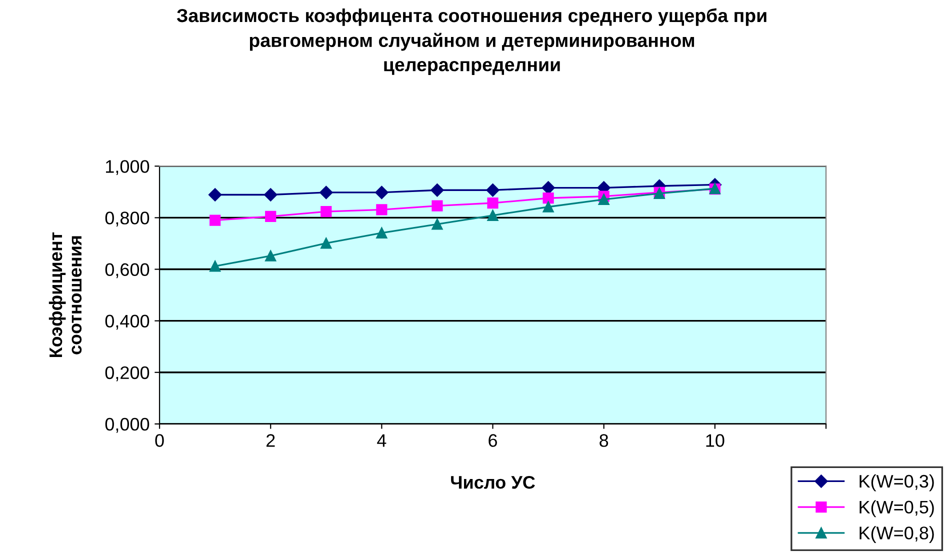 The height and width of the screenshot is (552, 944). Describe the element at coordinates (897, 534) in the screenshot. I see `legend-label: K(W=0,8)` at that location.